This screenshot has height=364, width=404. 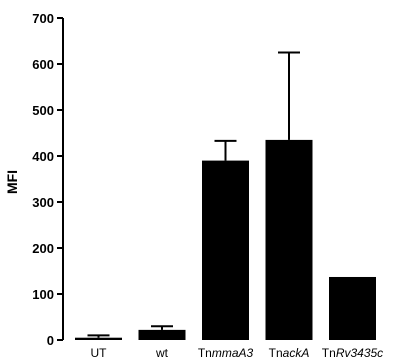 I want to click on x-tick-label-gene: ackA, so click(x=296, y=353).